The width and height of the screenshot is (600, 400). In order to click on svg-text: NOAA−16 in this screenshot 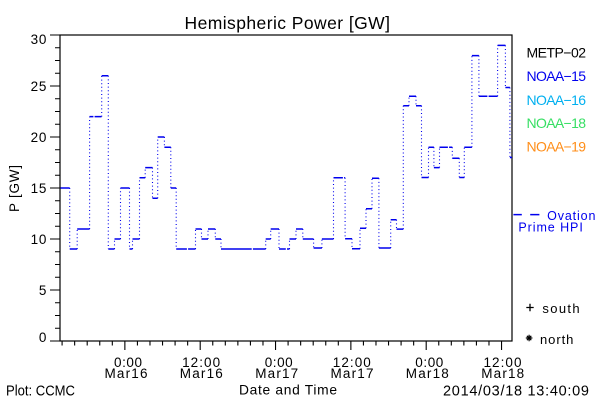, I will do `click(557, 100)`.